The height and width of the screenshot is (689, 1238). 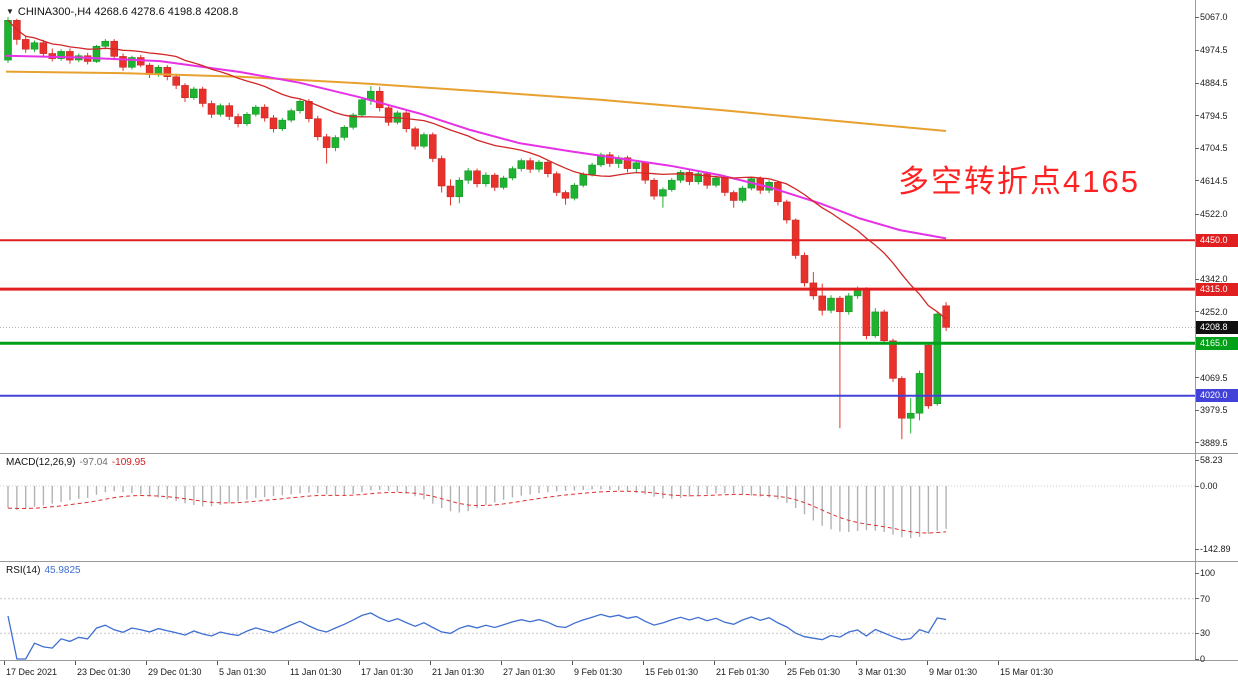 I want to click on annotation-text: 多空转折点4165, so click(x=1019, y=181).